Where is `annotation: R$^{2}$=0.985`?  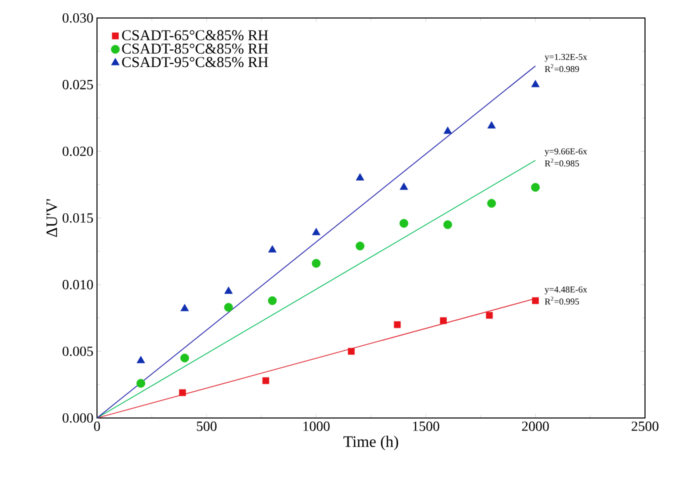 annotation: R$^{2}$=0.985 is located at coordinates (561, 162).